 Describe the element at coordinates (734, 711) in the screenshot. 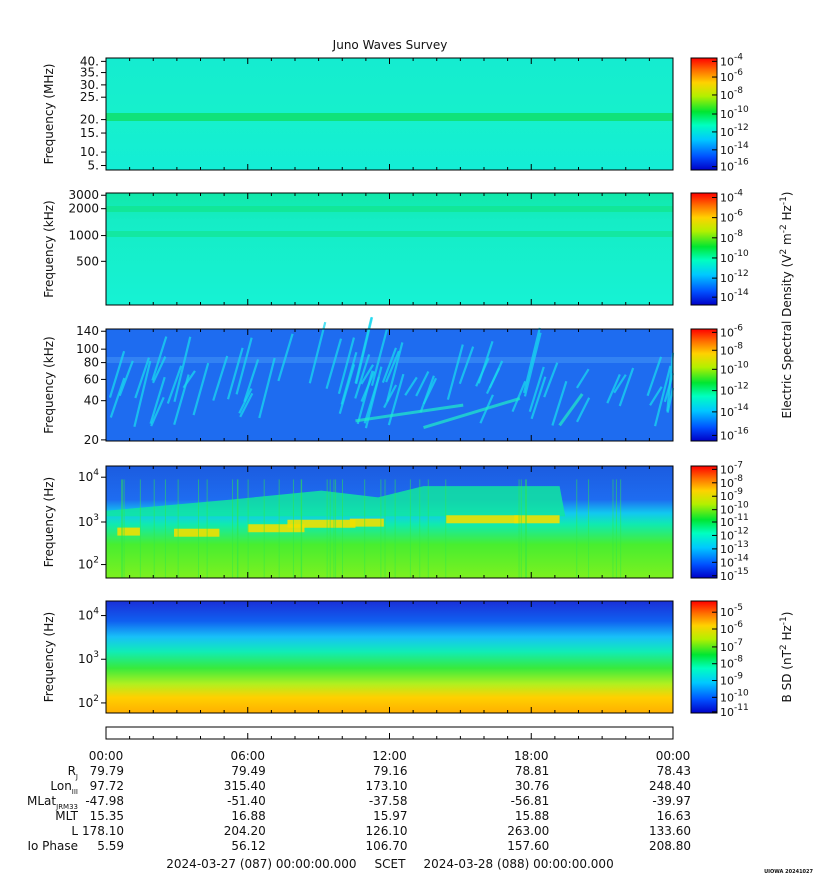

I see `colorbar-tick-label: 10⁻¹¹` at that location.